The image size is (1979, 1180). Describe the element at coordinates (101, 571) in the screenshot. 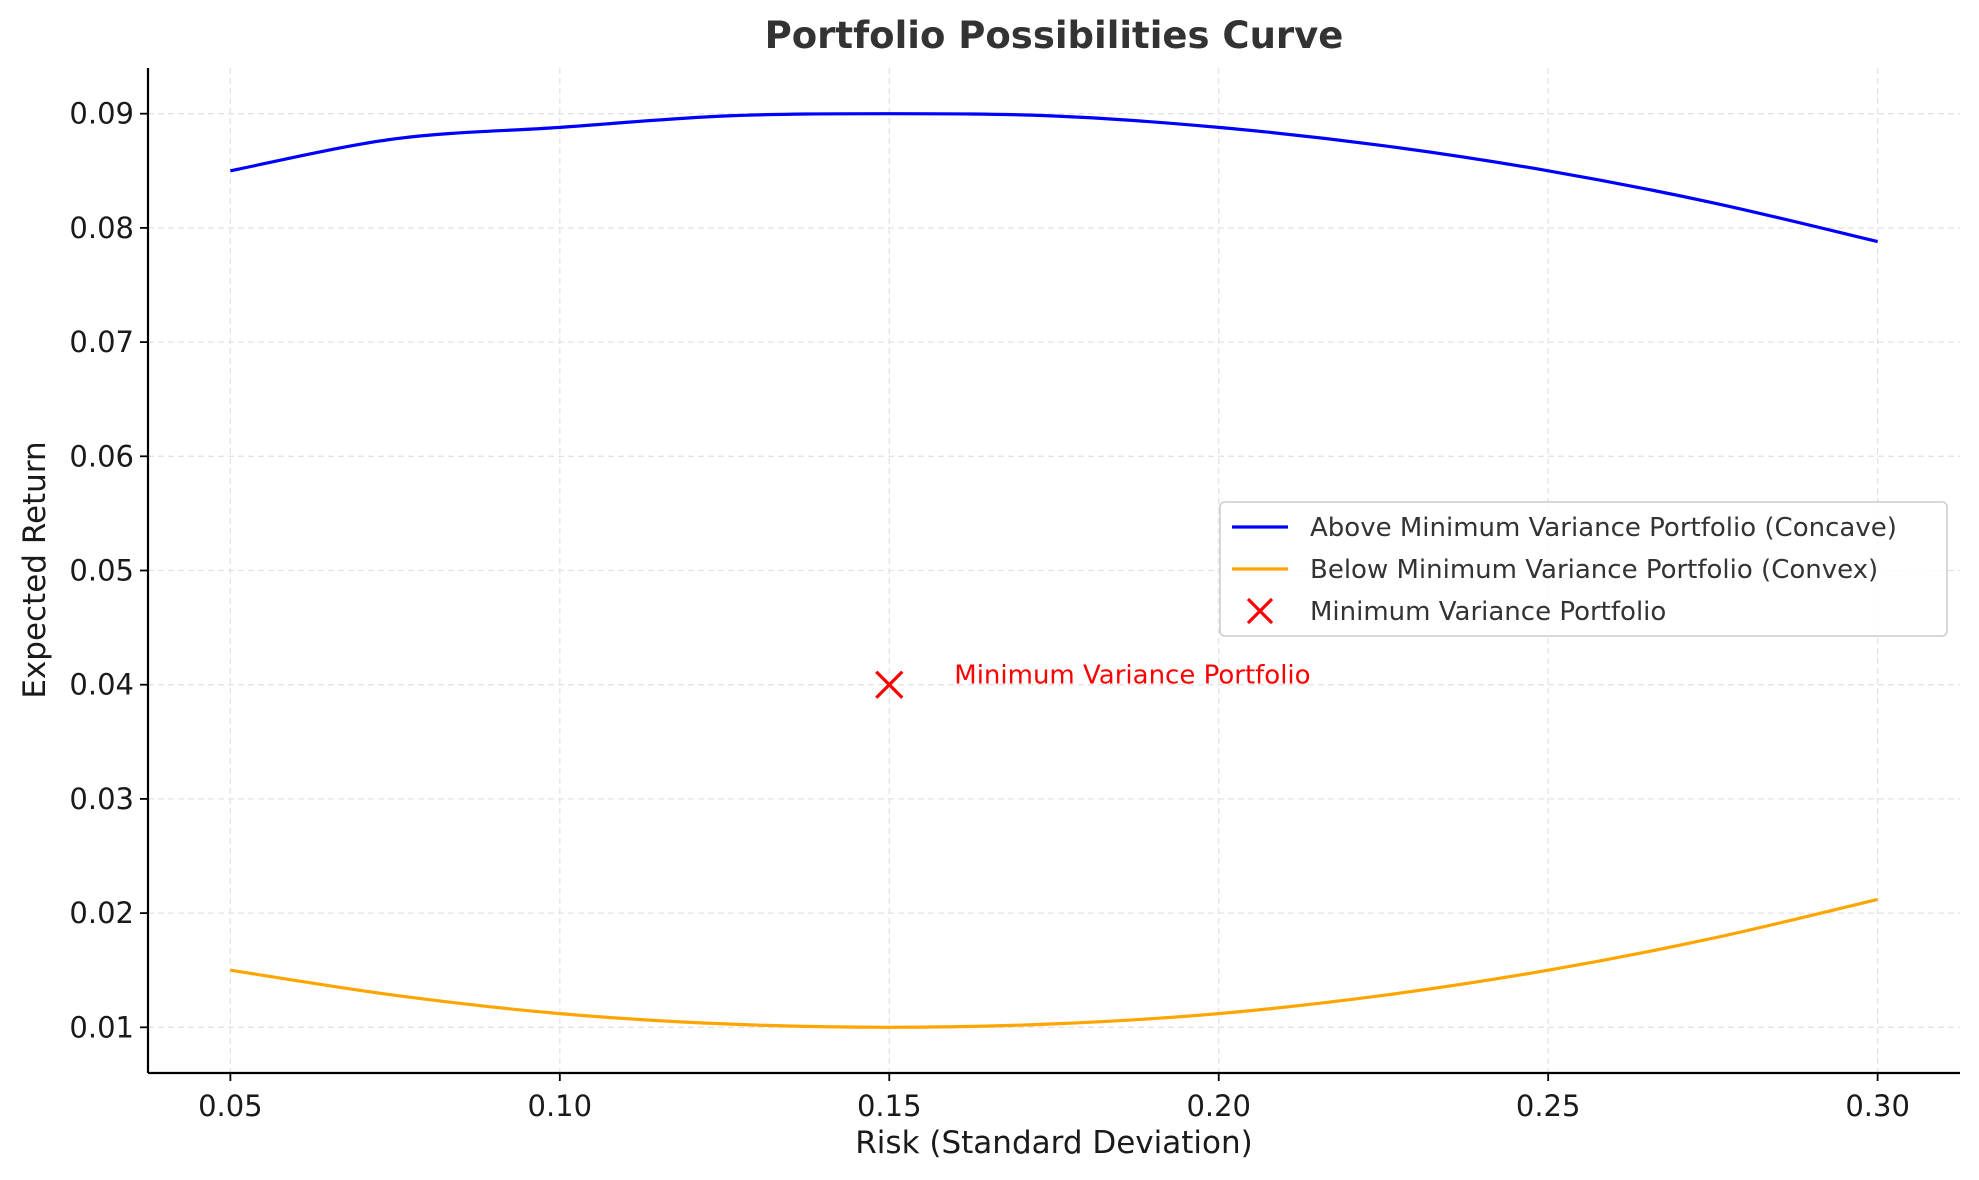

I see `y-tick-label: 0.05` at that location.